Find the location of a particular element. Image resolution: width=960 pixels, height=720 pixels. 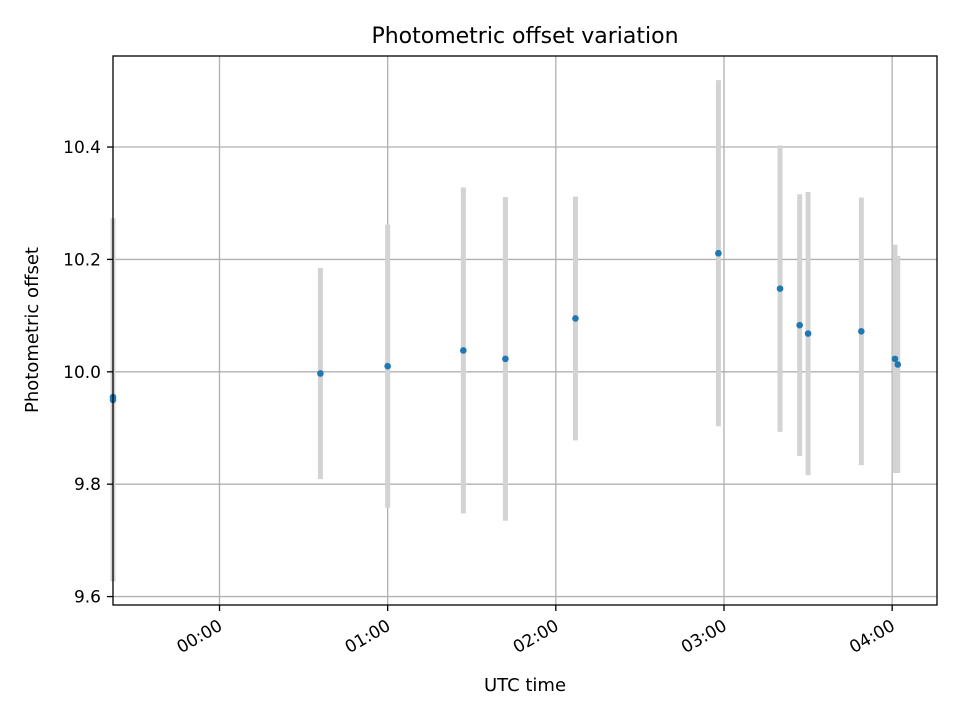

x-tick-label: 03:00 is located at coordinates (704, 637).